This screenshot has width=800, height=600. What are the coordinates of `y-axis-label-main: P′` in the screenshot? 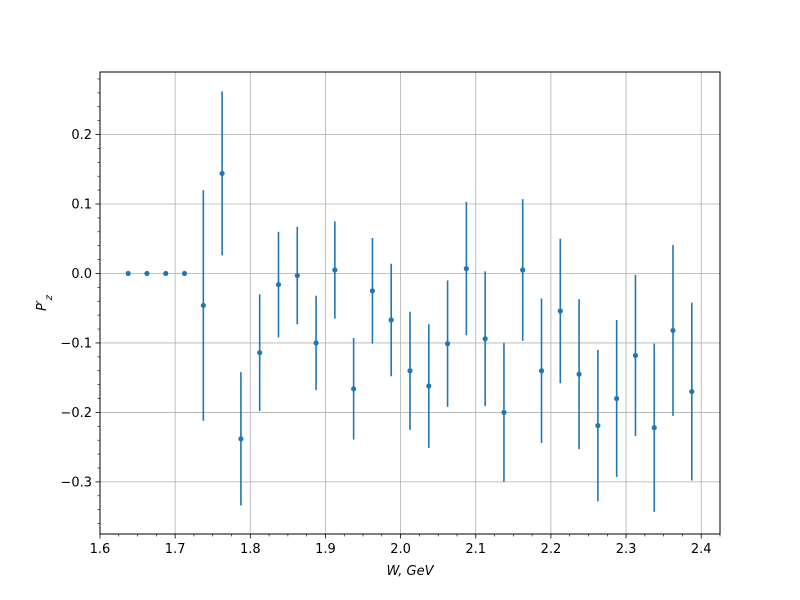 It's located at (42, 305).